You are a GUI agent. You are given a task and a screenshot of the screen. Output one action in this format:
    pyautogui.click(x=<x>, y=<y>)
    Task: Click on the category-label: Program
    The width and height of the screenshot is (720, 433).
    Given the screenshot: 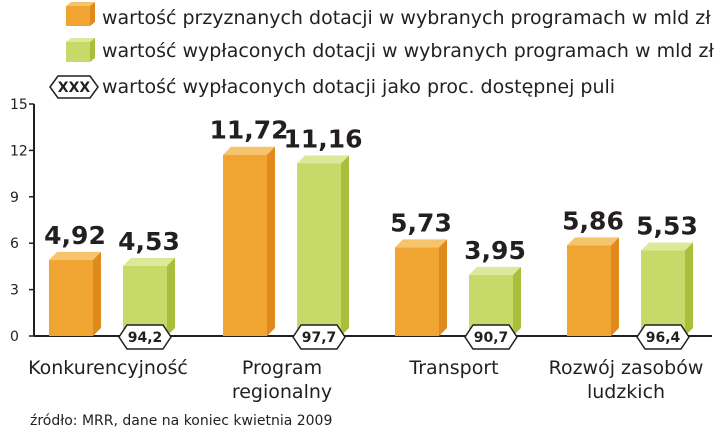 What is the action you would take?
    pyautogui.click(x=282, y=368)
    